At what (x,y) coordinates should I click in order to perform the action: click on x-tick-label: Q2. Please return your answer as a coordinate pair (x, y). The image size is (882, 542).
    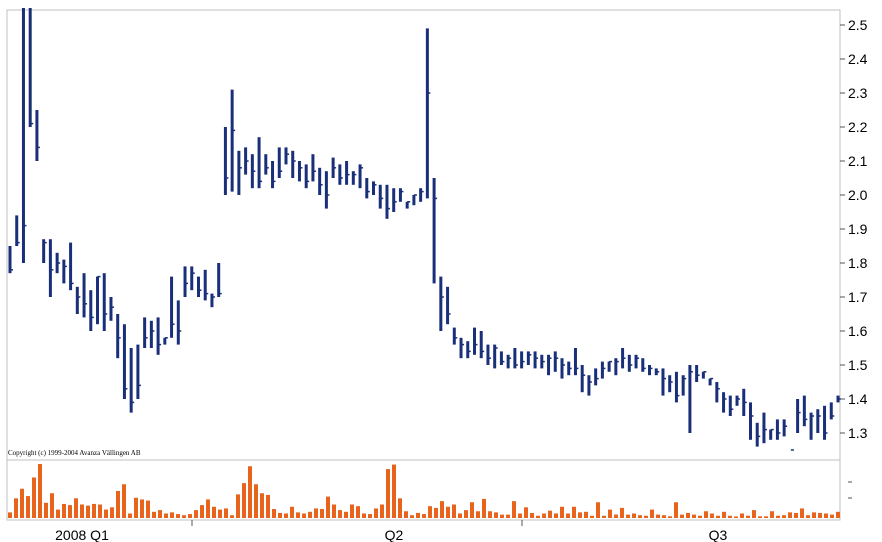
    Looking at the image, I should click on (394, 534).